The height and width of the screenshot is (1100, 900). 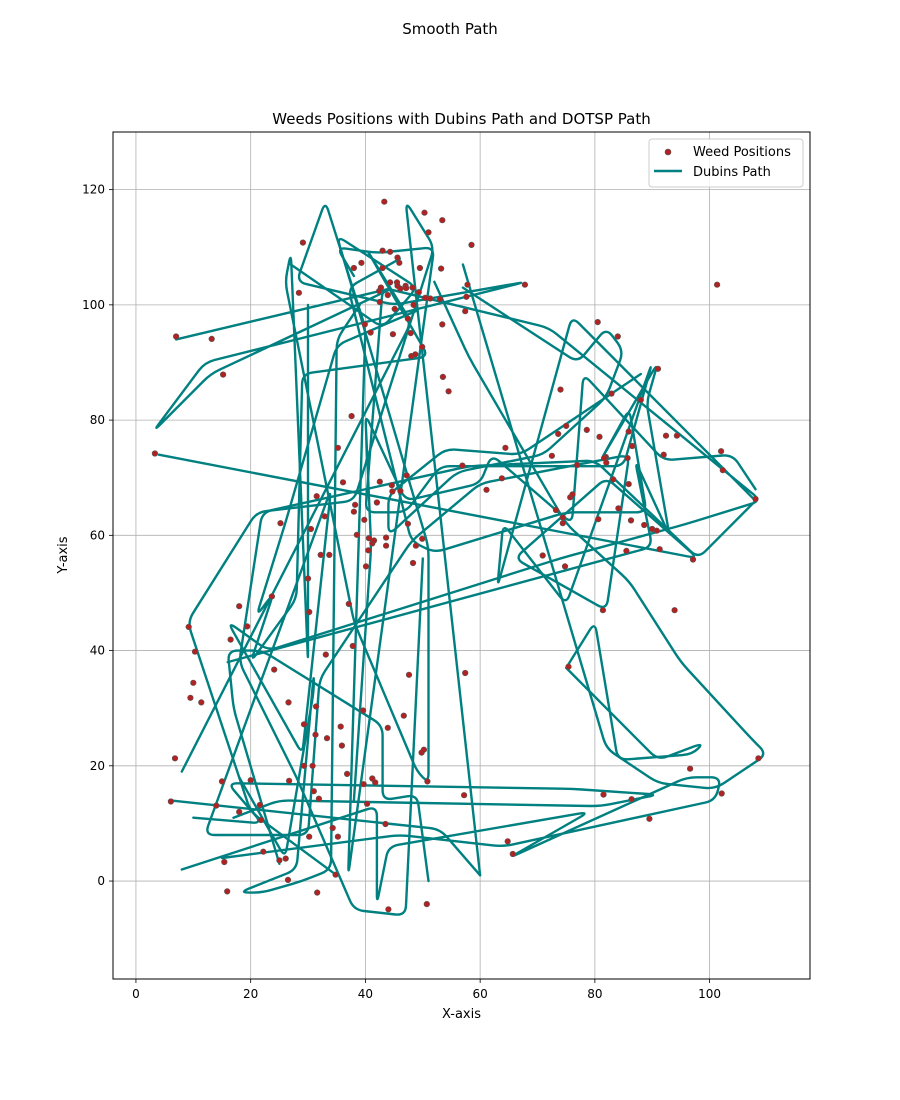 I want to click on x-tick-label: 20, so click(x=250, y=994).